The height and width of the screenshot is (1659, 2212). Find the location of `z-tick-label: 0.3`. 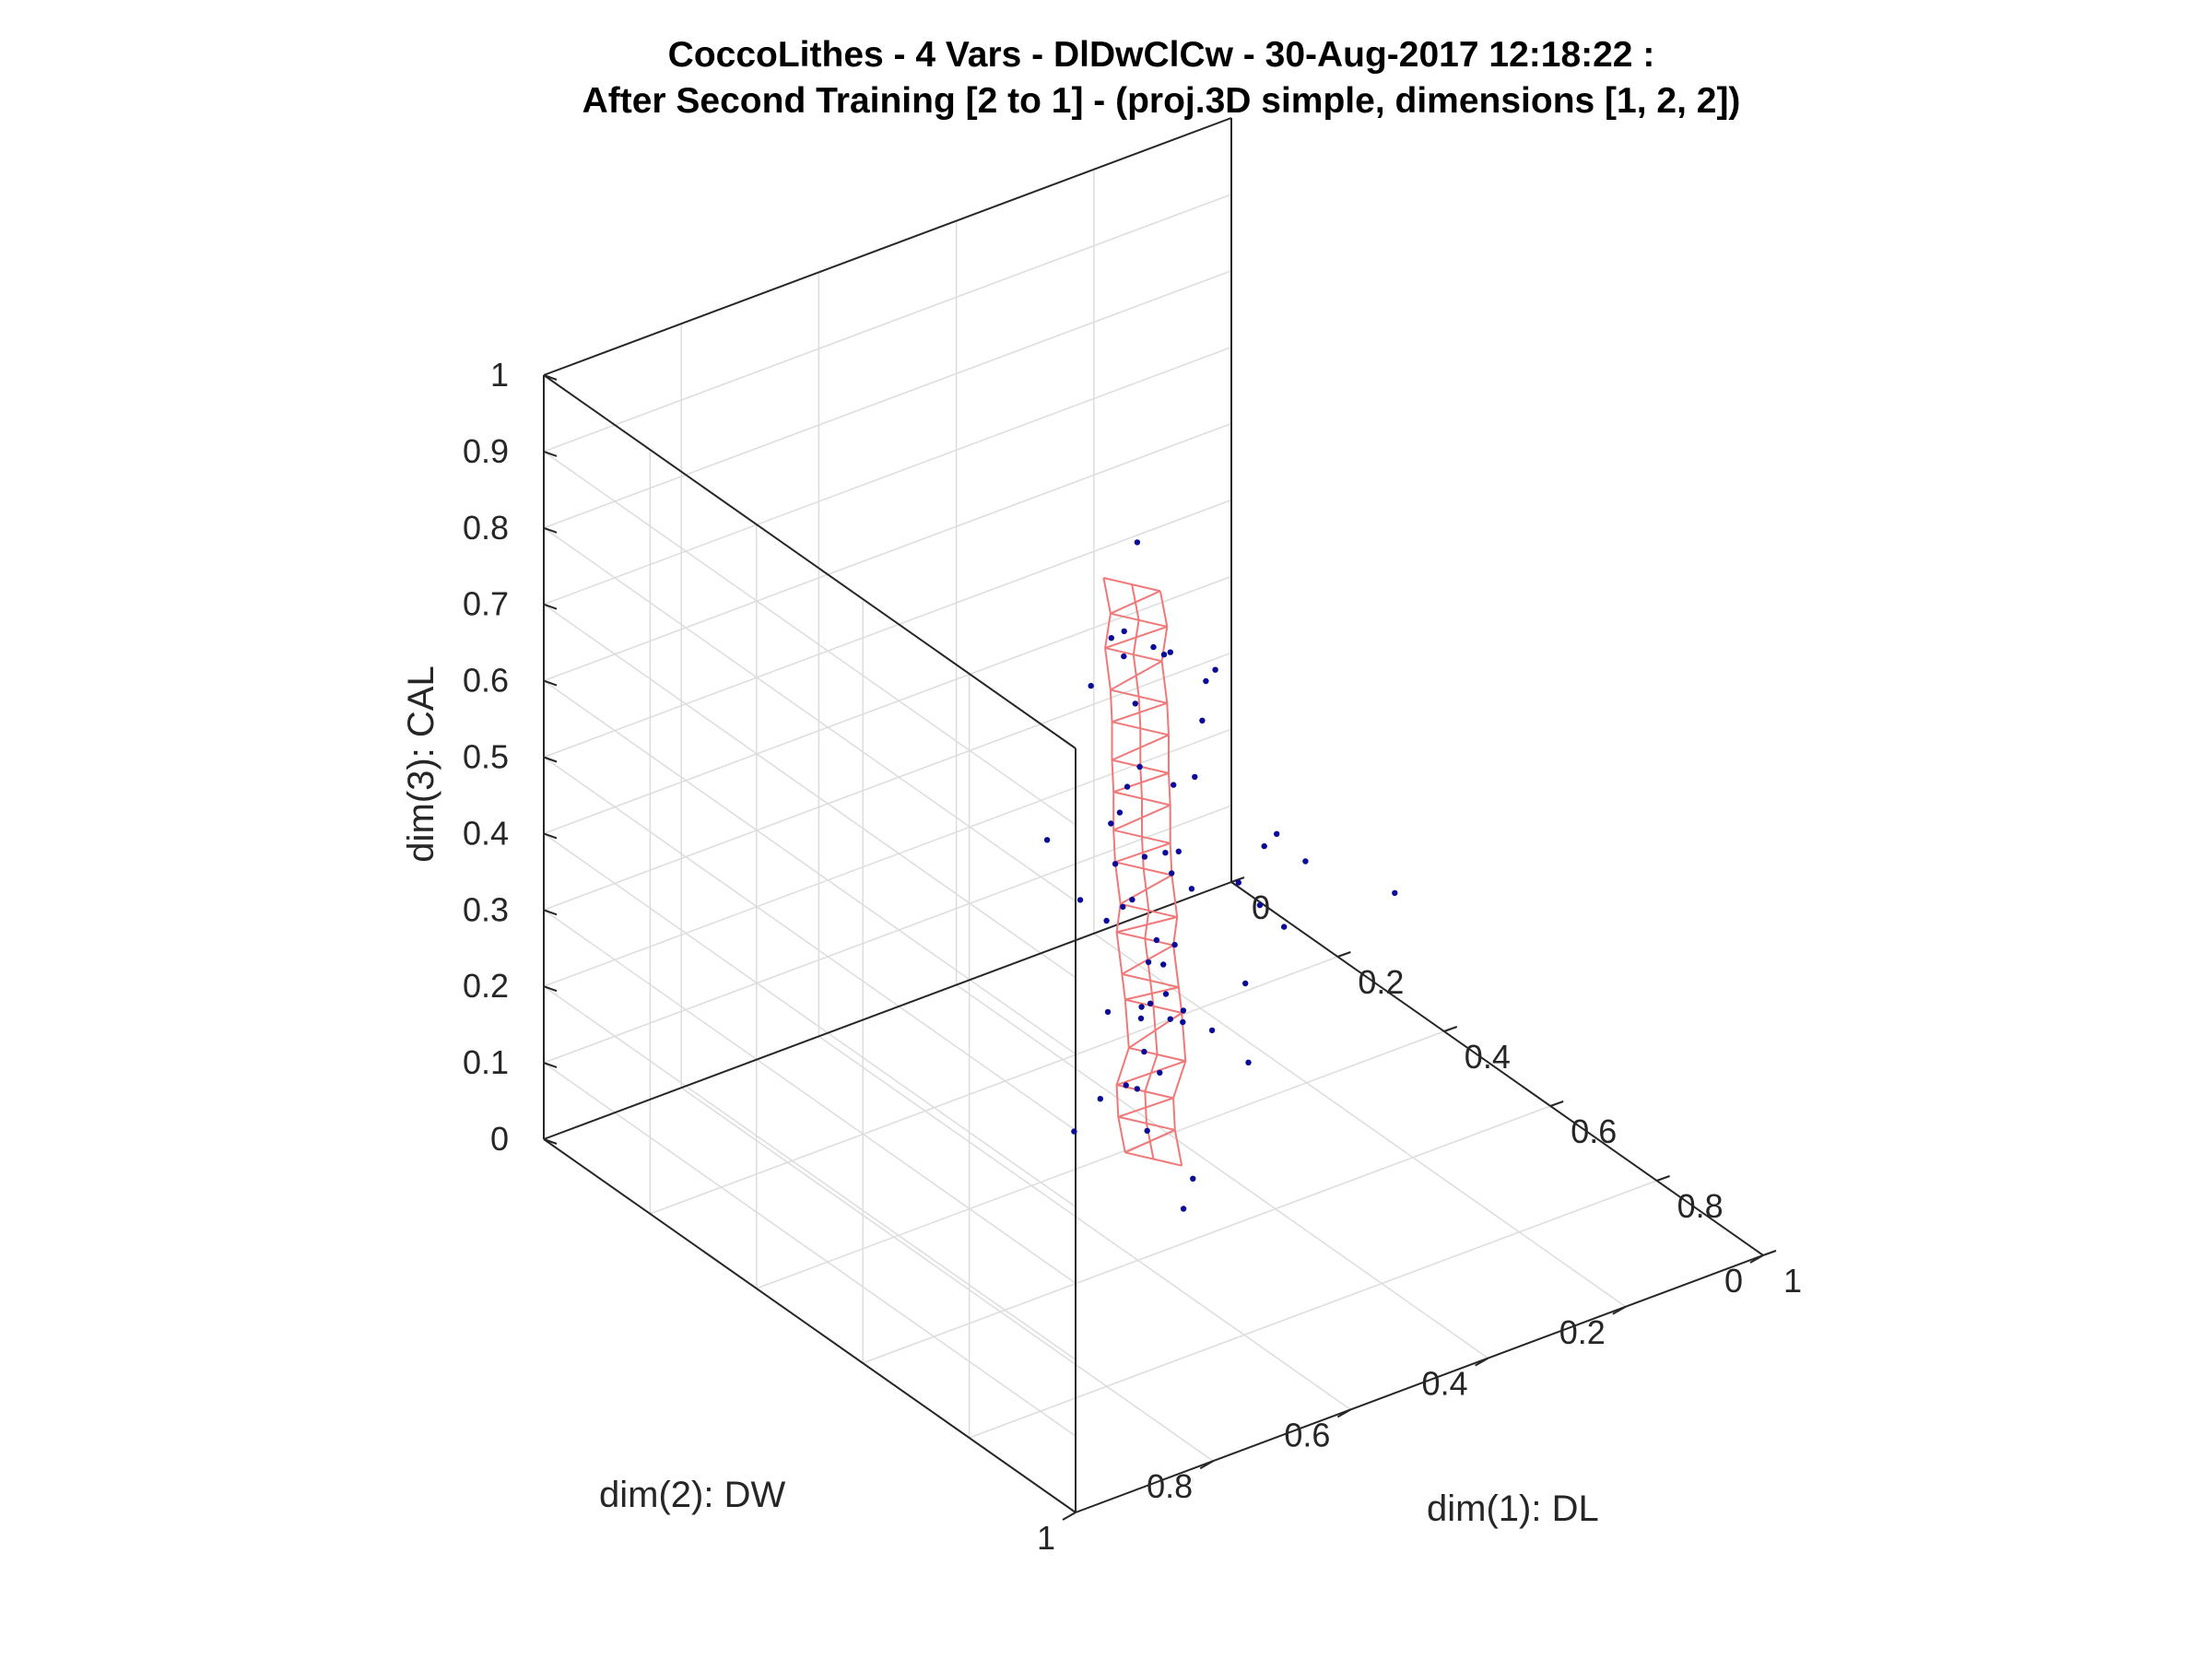

z-tick-label: 0.3 is located at coordinates (486, 909).